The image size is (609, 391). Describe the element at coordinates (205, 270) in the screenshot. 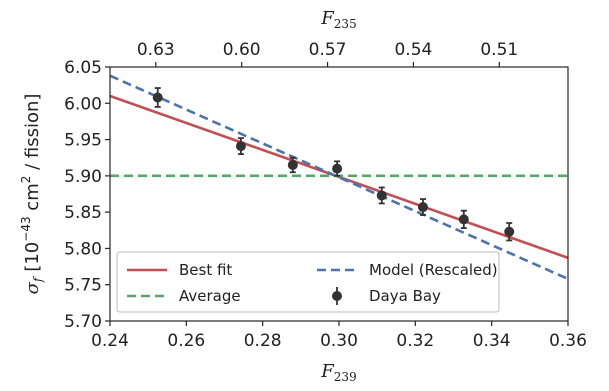

I see `legend-label-0: Best fit` at that location.